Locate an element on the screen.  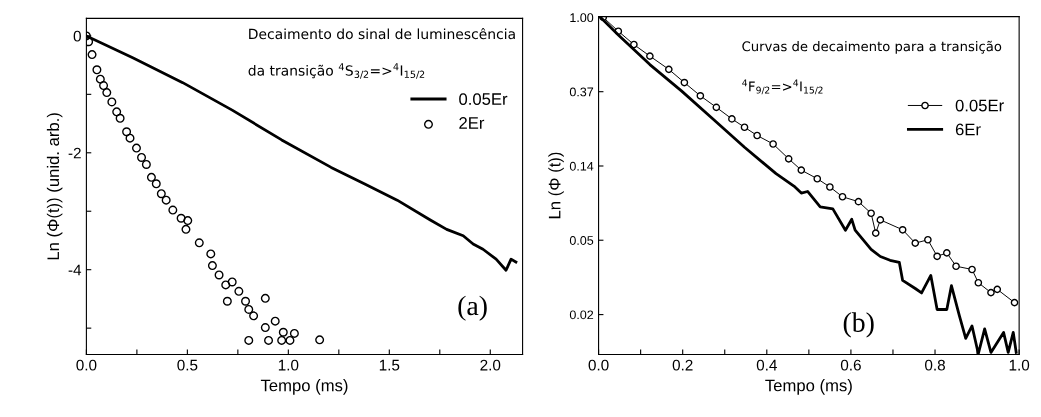
x-tick-label: 0.6 is located at coordinates (850, 365).